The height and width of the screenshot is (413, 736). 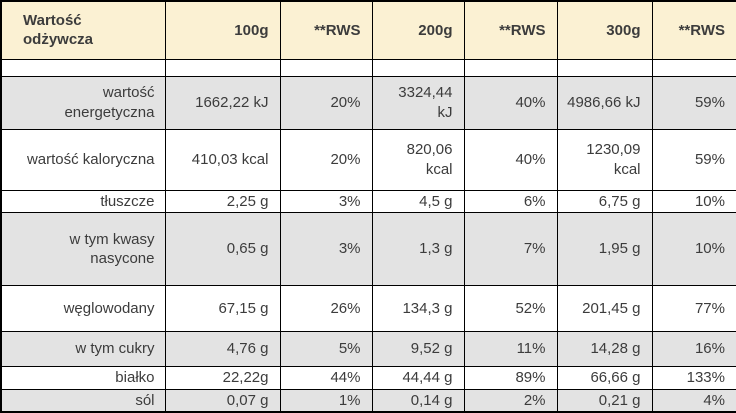 What do you see at coordinates (604, 308) in the screenshot?
I see `value-300g: 201,45 g` at bounding box center [604, 308].